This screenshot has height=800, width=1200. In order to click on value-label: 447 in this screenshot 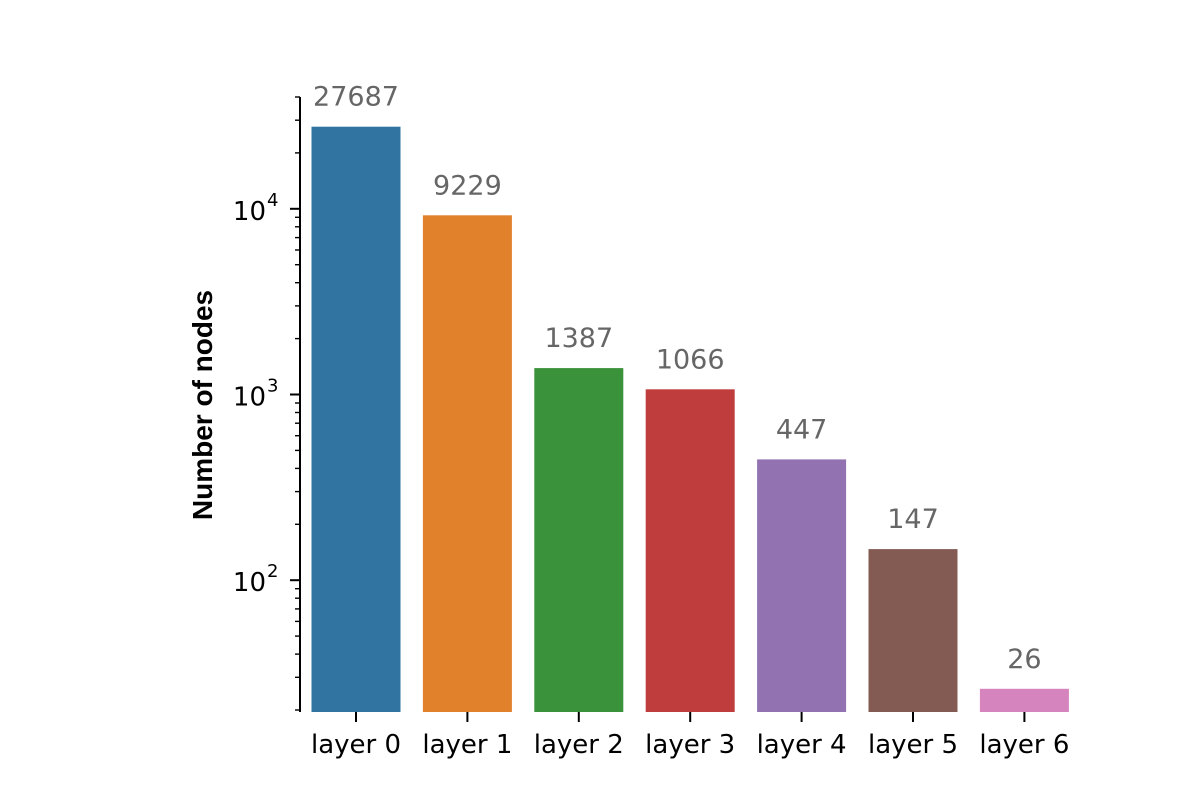, I will do `click(802, 429)`.